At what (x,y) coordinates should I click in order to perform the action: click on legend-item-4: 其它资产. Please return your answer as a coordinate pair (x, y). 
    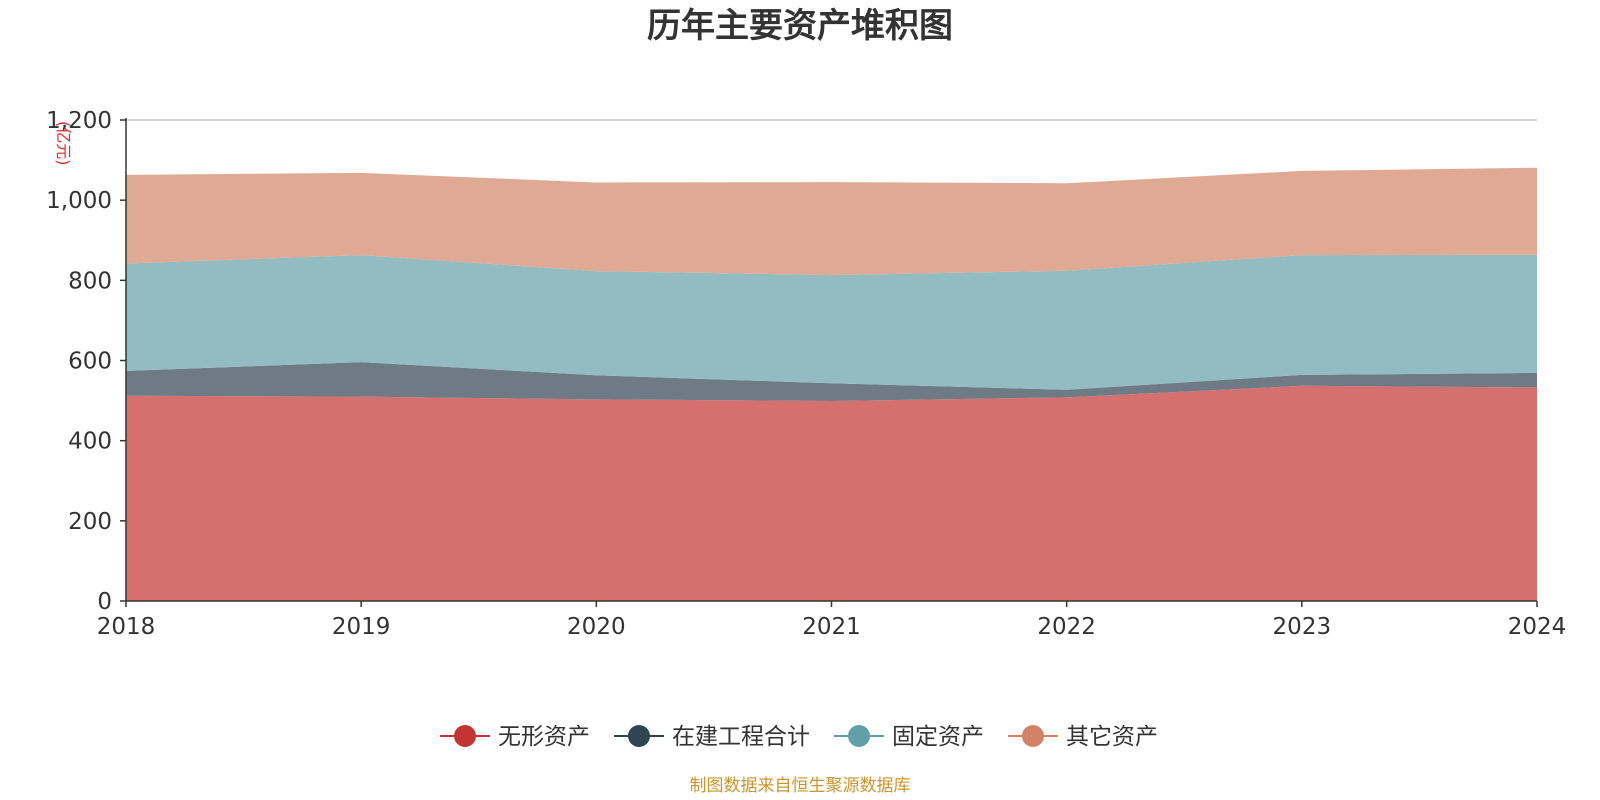
    Looking at the image, I should click on (1083, 737).